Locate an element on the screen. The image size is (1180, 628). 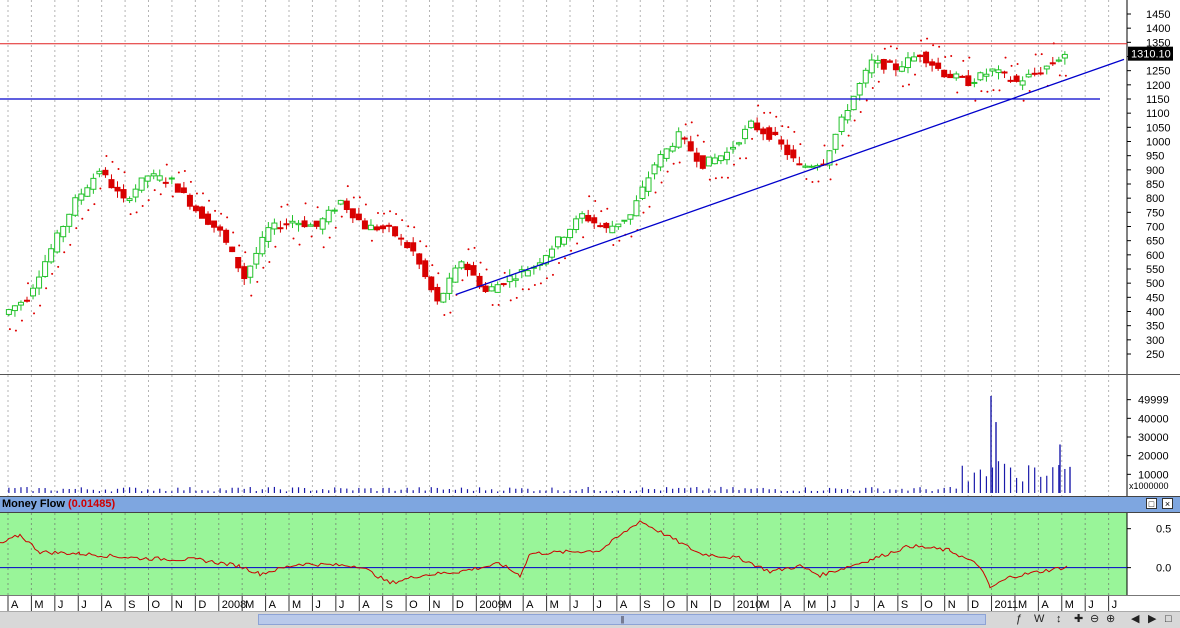
money-flow-label: Money Flow is located at coordinates (33, 504).